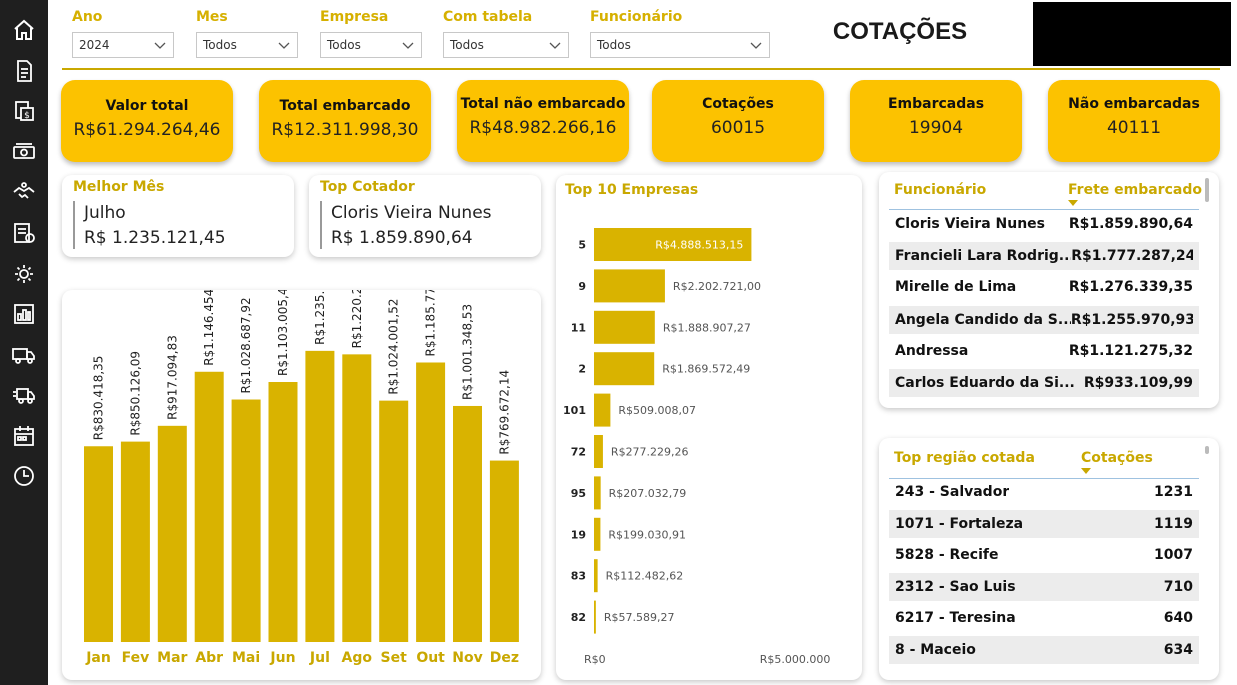 The image size is (1237, 685). I want to click on filter-label: Empresa, so click(354, 17).